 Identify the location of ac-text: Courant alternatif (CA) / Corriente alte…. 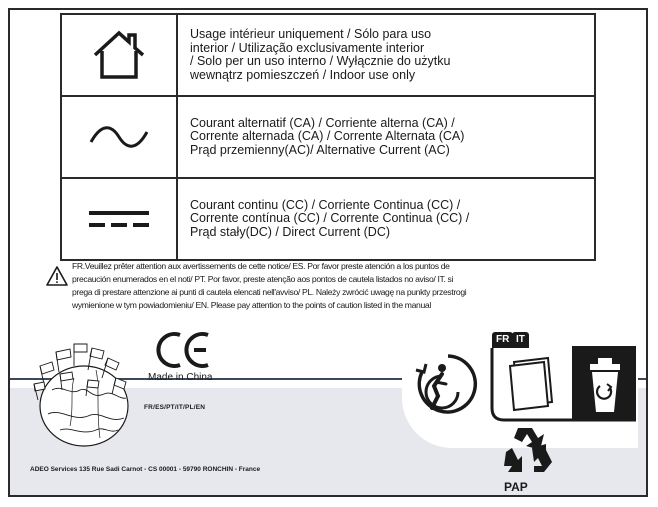
(390, 137).